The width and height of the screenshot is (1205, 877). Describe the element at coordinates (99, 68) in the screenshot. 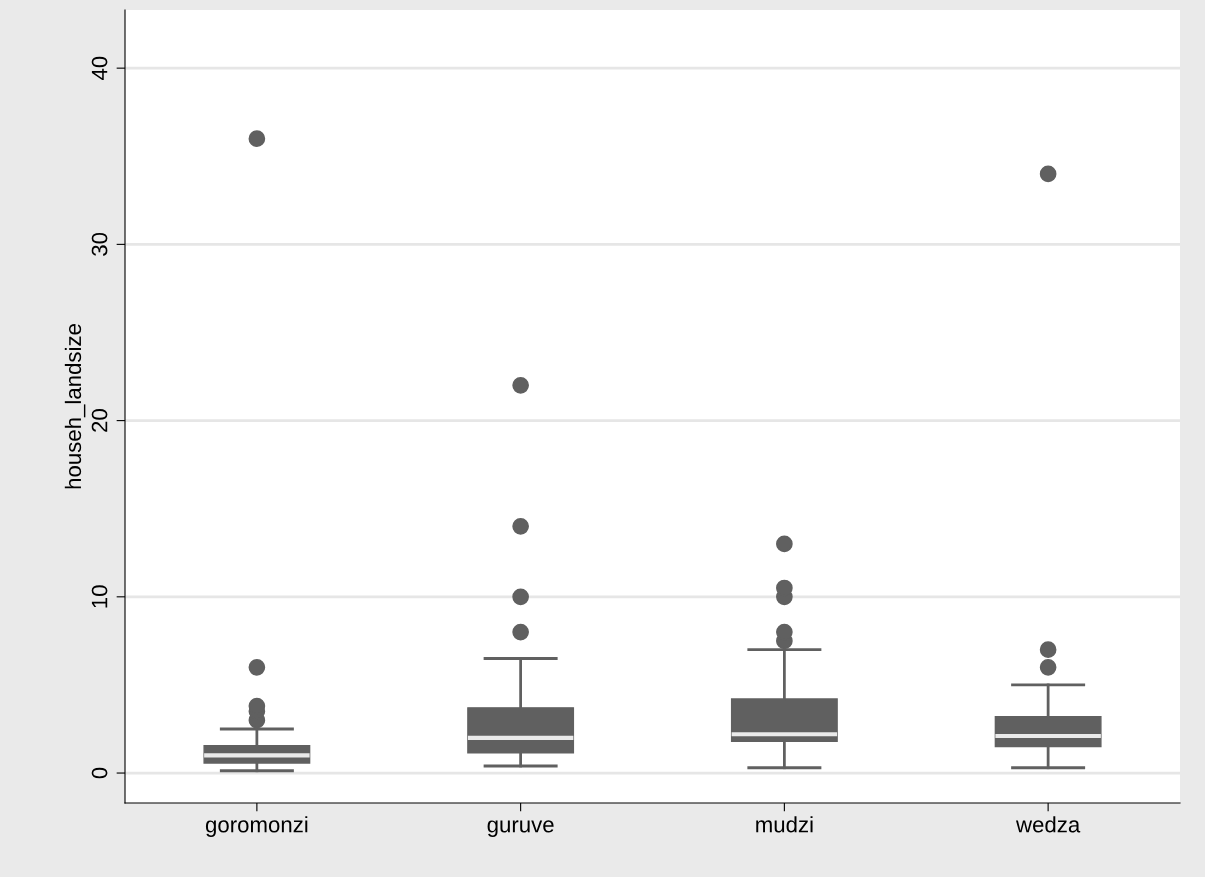

I see `y-tick-label: 40` at that location.